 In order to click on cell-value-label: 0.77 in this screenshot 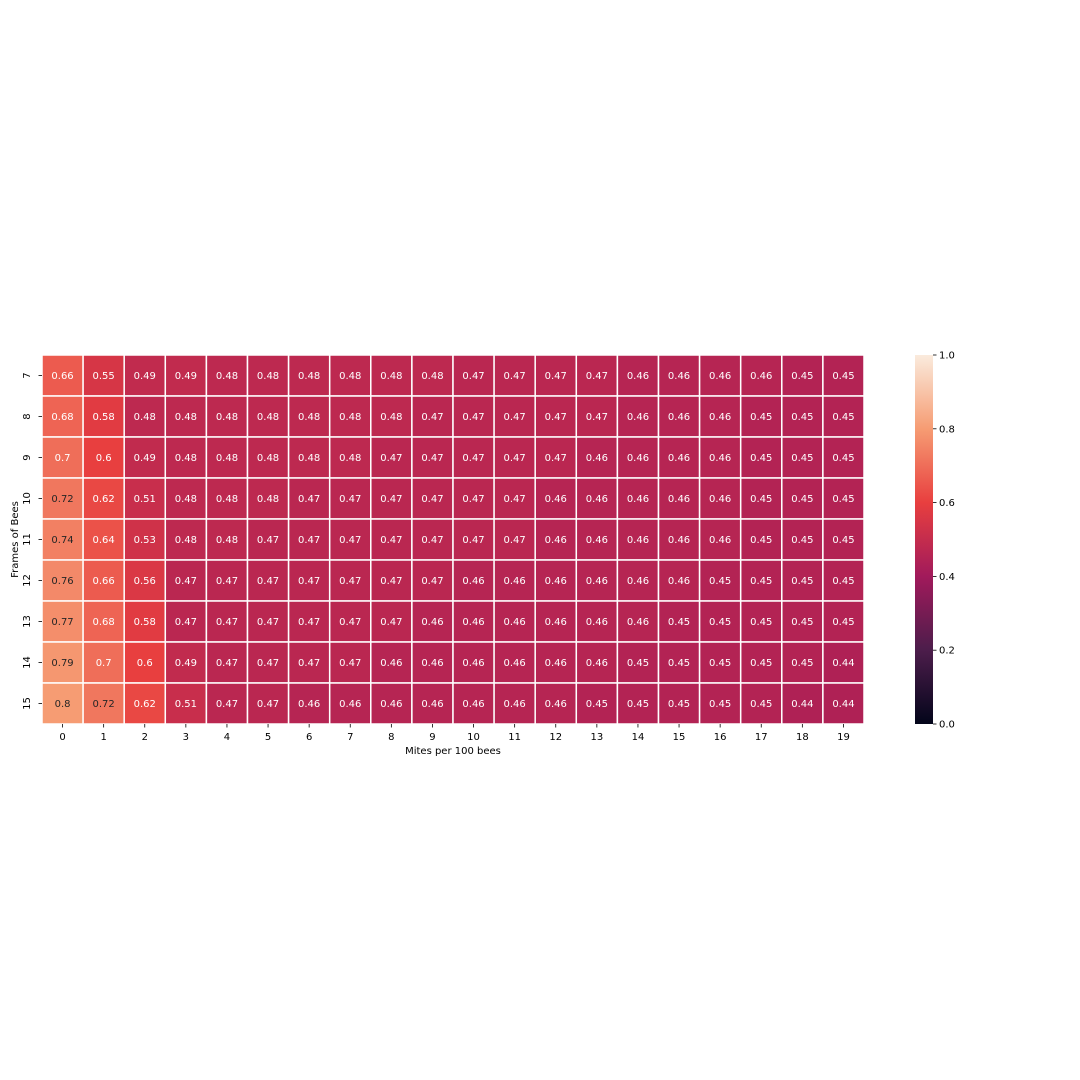, I will do `click(62, 622)`.